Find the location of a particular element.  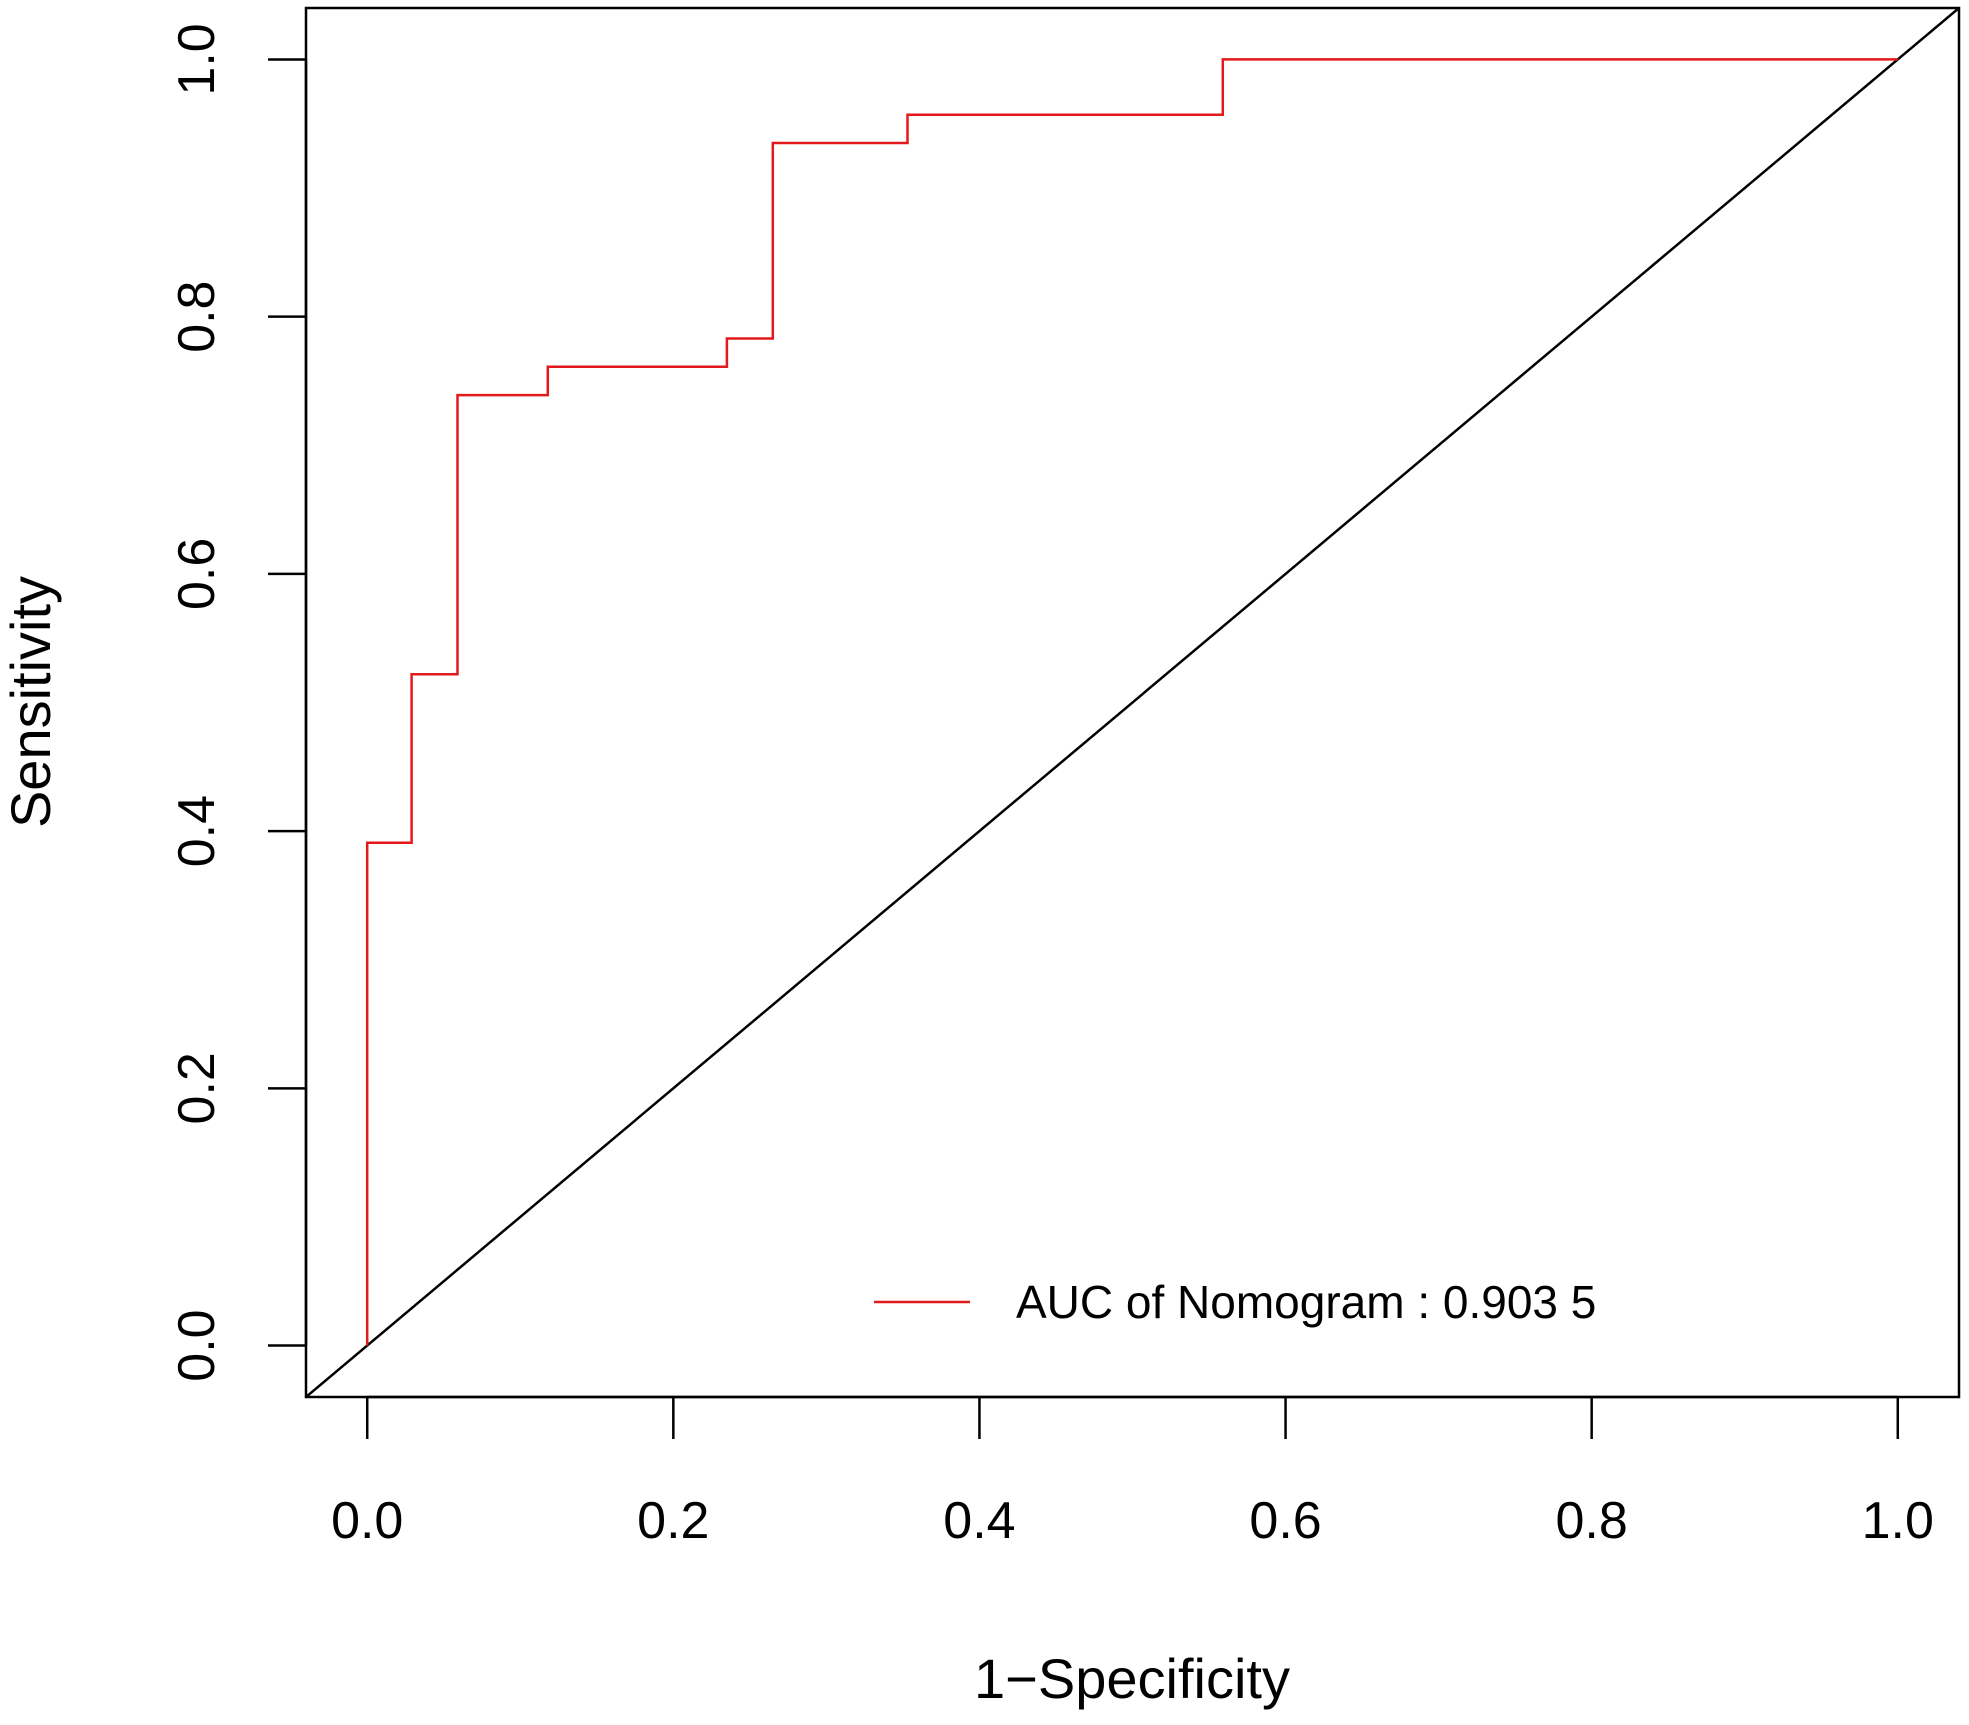

y-tick-label: 0.4 is located at coordinates (197, 831).